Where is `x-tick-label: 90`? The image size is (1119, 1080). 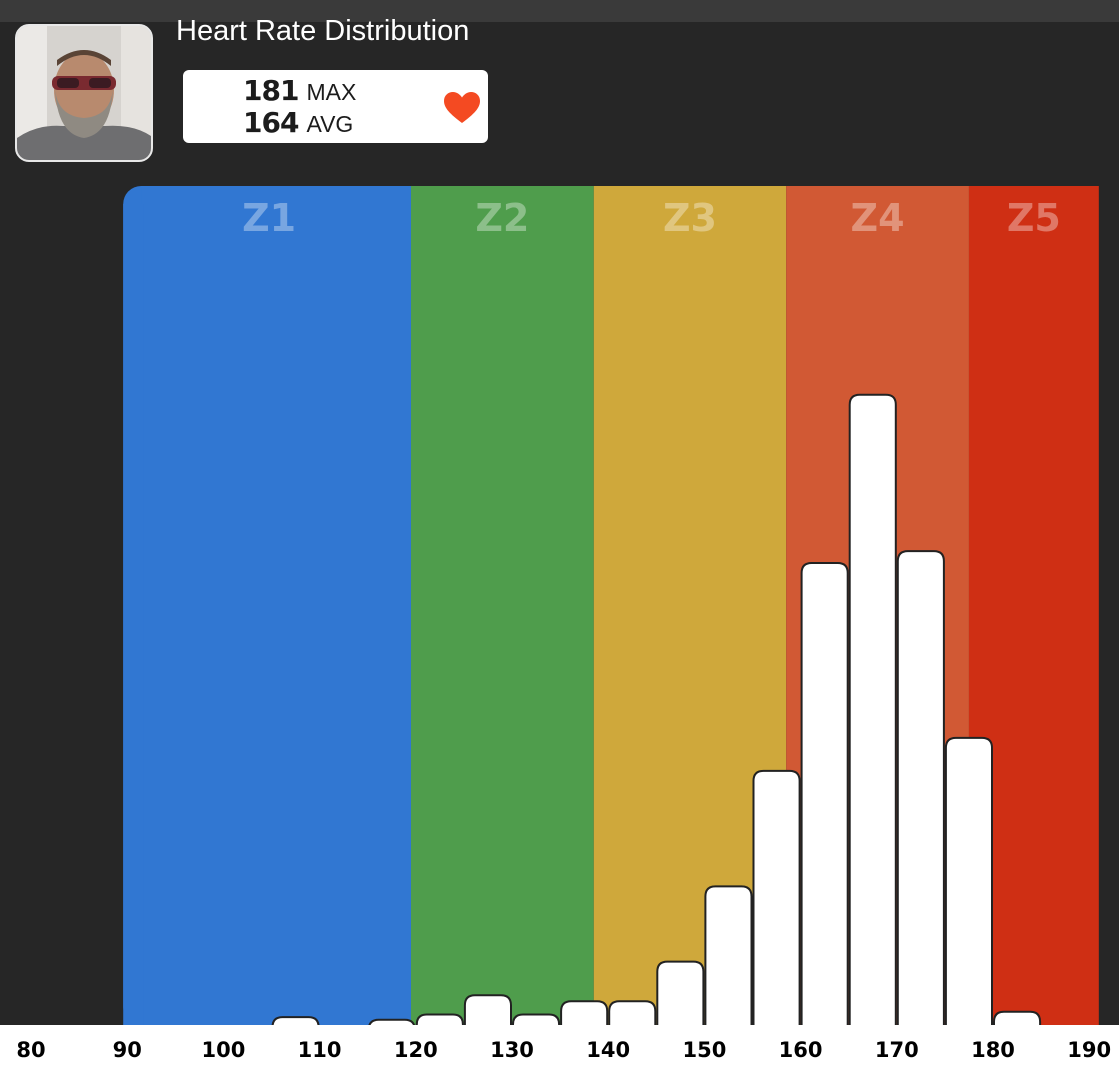
x-tick-label: 90 is located at coordinates (127, 1050).